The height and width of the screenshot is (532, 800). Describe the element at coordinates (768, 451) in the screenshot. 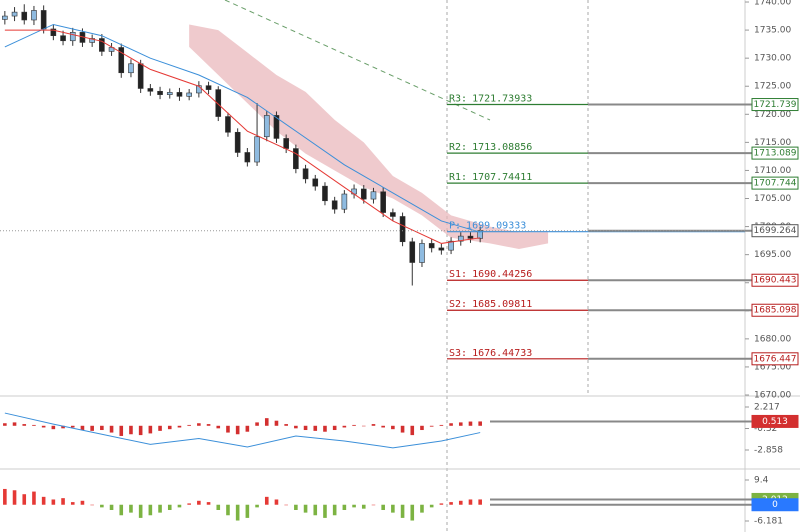

I see `y-tick-label: -2.858` at that location.